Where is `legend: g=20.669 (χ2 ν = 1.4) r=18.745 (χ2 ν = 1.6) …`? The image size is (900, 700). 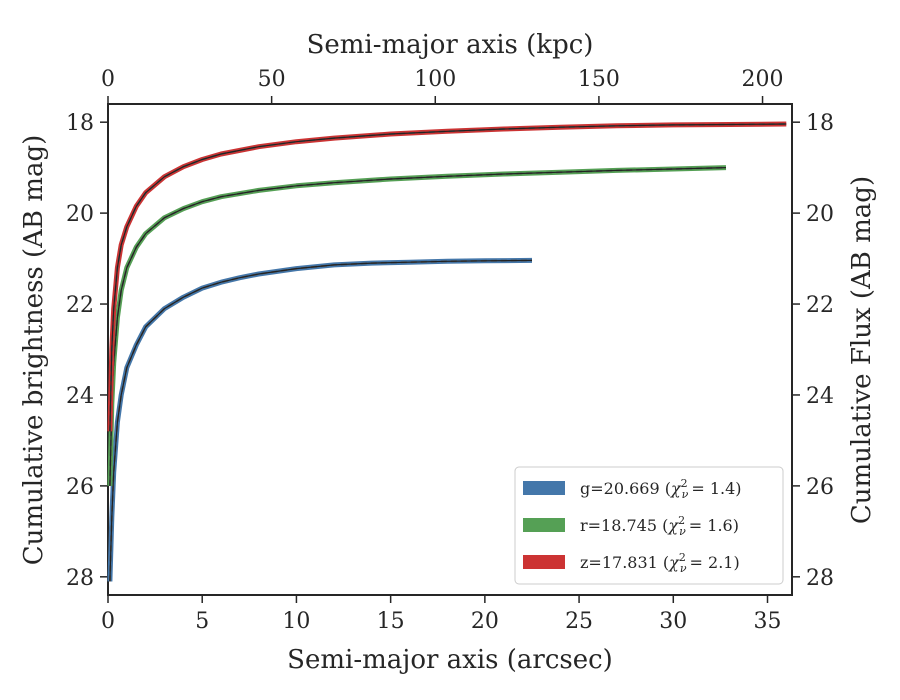
legend: g=20.669 (χ2 ν = 1.4) r=18.745 (χ2 ν = 1.6) … is located at coordinates (649, 525).